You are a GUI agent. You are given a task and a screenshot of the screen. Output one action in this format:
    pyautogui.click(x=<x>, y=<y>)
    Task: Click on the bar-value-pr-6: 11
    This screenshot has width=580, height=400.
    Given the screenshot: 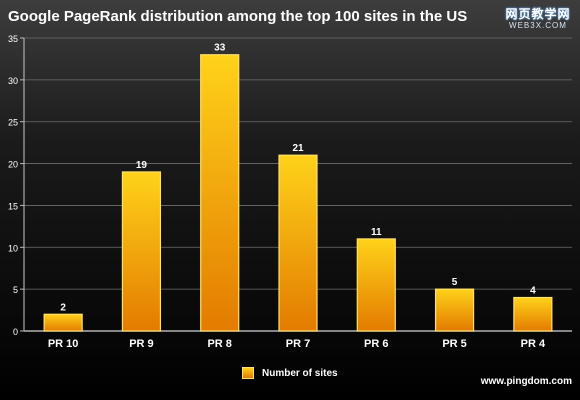 What is the action you would take?
    pyautogui.click(x=376, y=232)
    